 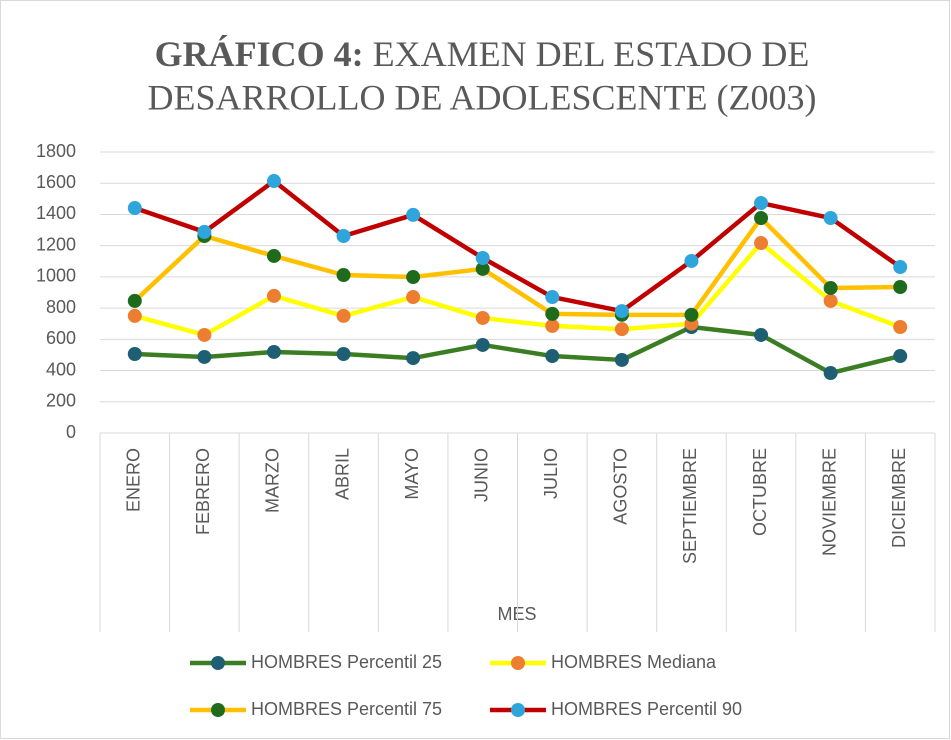 I want to click on title-bold: GRÁFICO 4:, so click(x=259, y=54).